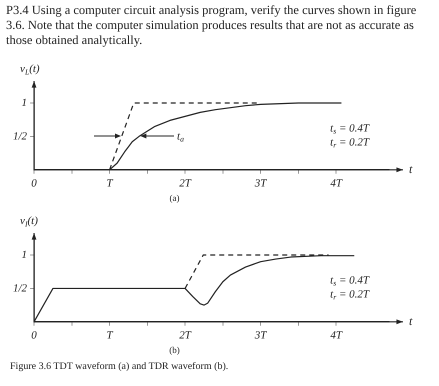  Describe the element at coordinates (211, 25) in the screenshot. I see `chart-title: P3.4 Using a computer circuit analysis program, verify the curves shown in figure 3.6. Note that the computer simulation produces results that are not as accurate as those obtained analytically.` at that location.